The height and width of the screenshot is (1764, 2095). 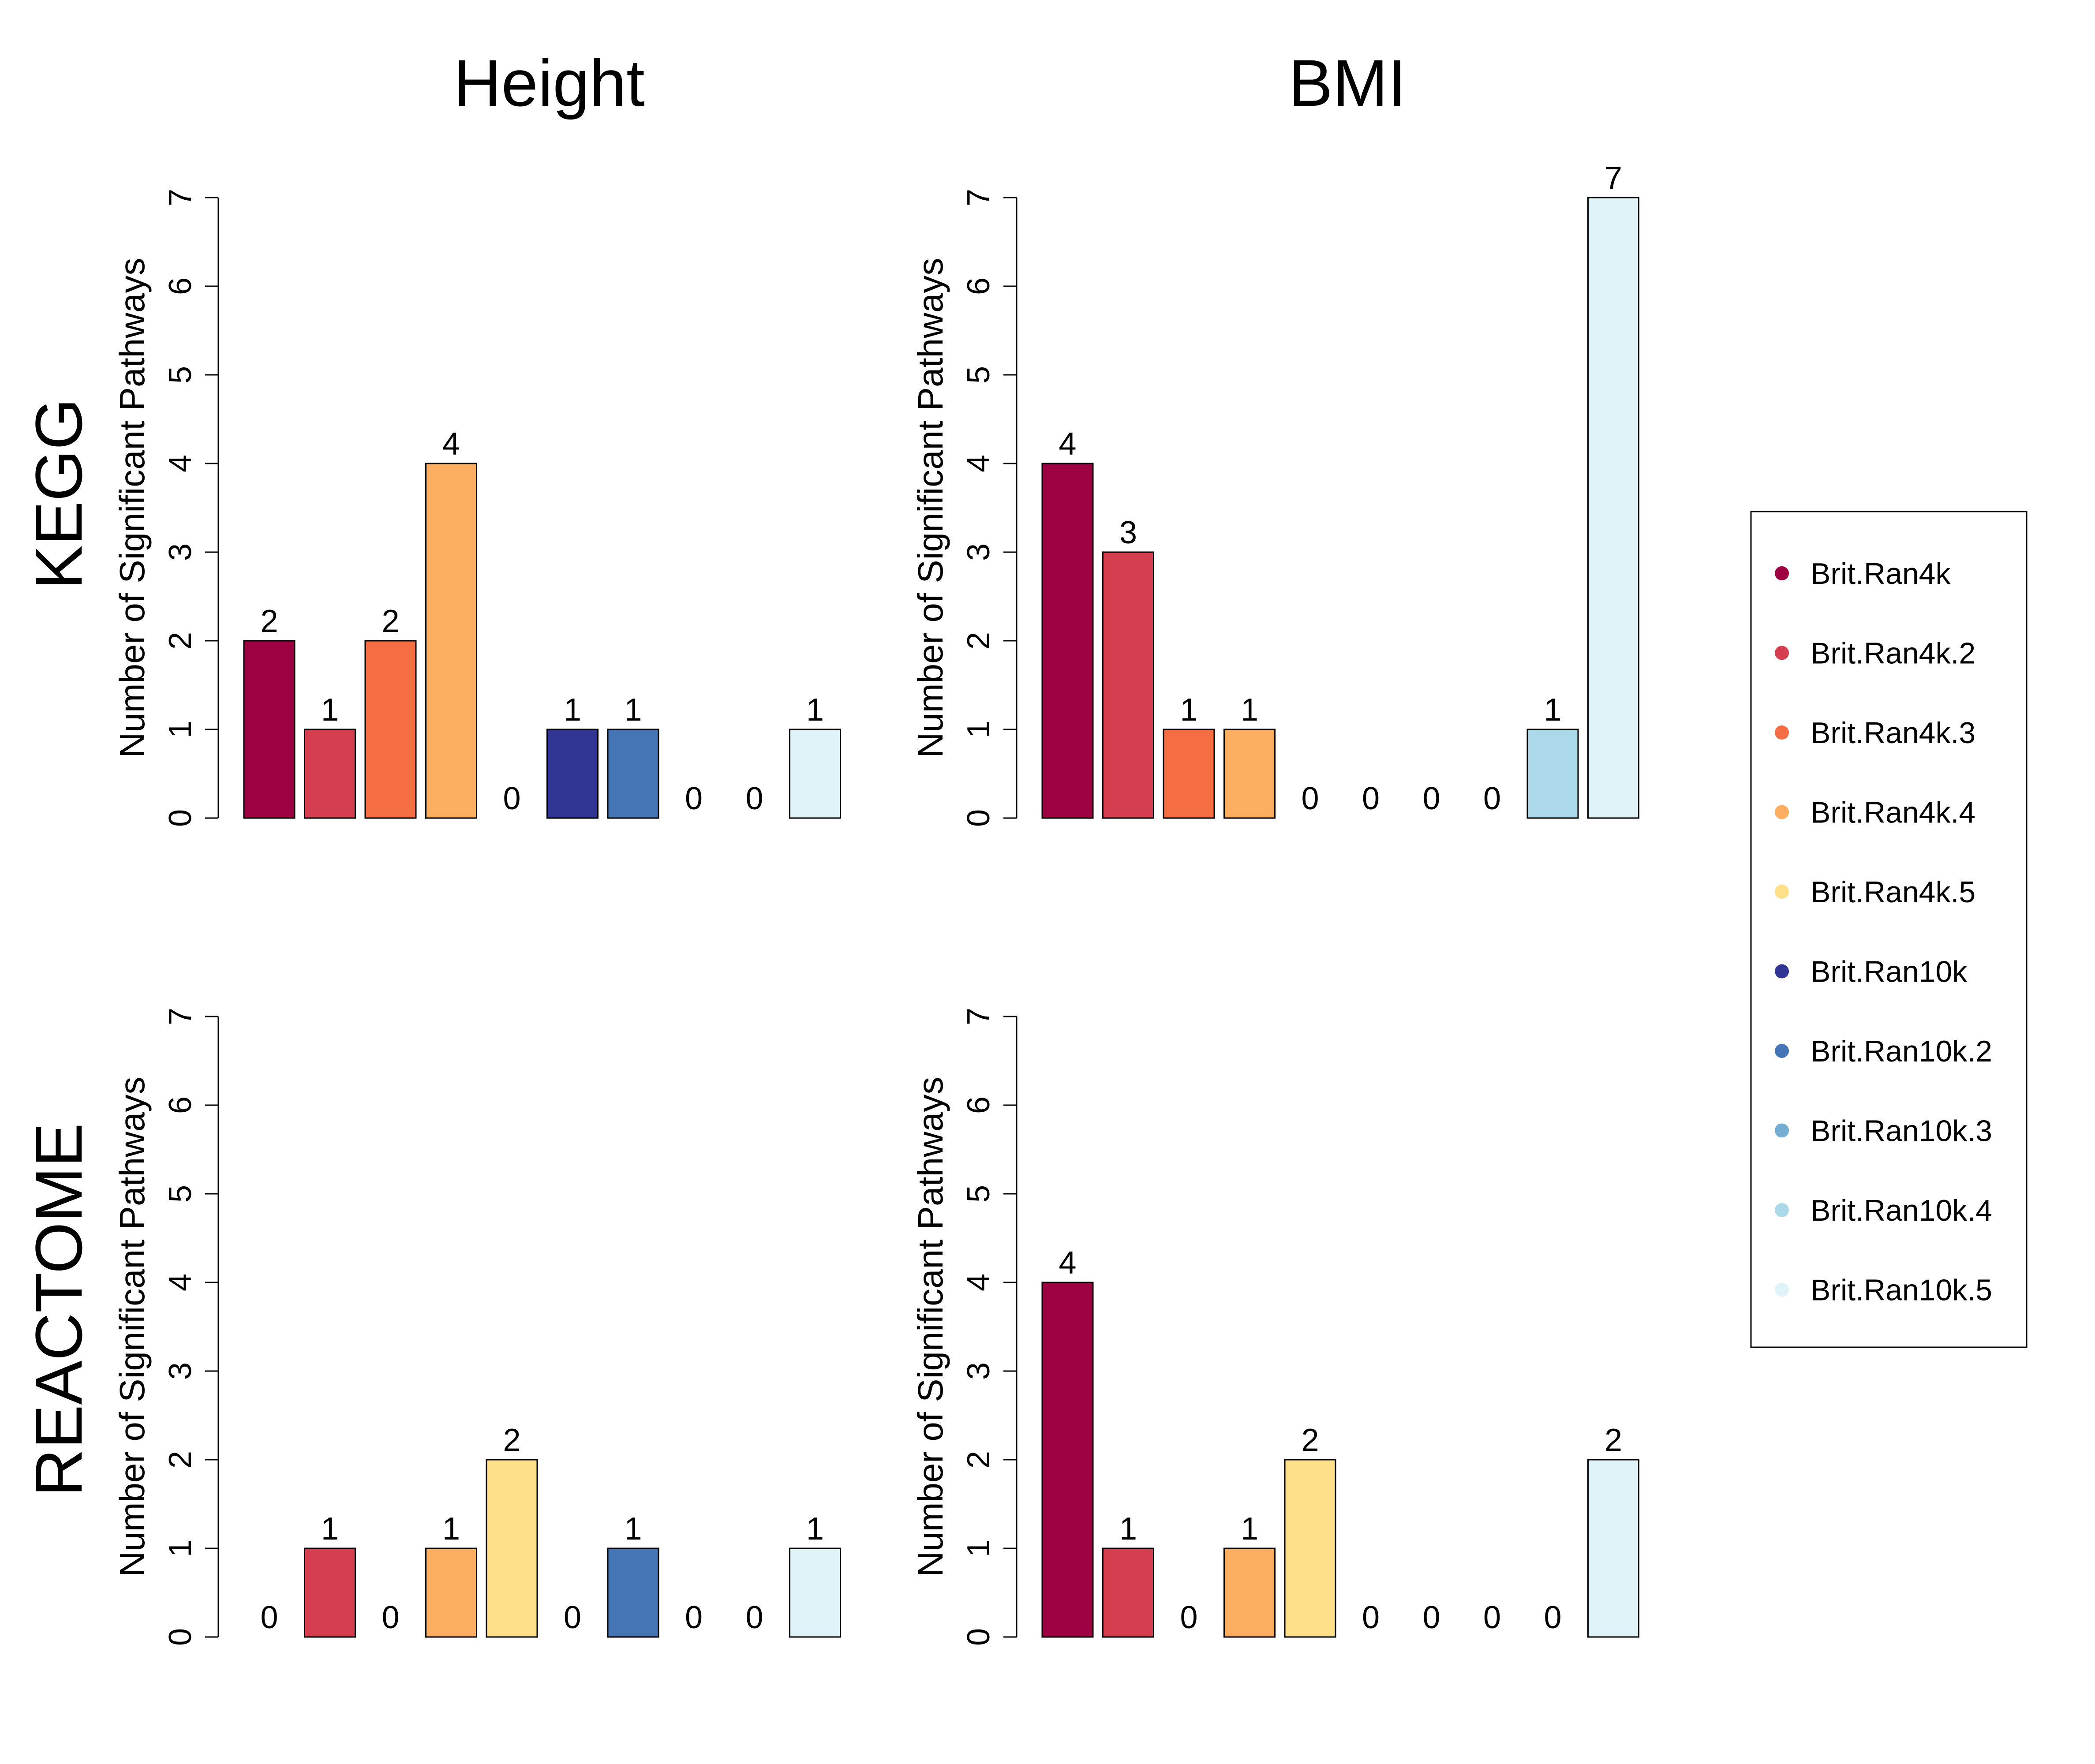 I want to click on legend-label: Brit.Ran4k.5, so click(x=1893, y=892).